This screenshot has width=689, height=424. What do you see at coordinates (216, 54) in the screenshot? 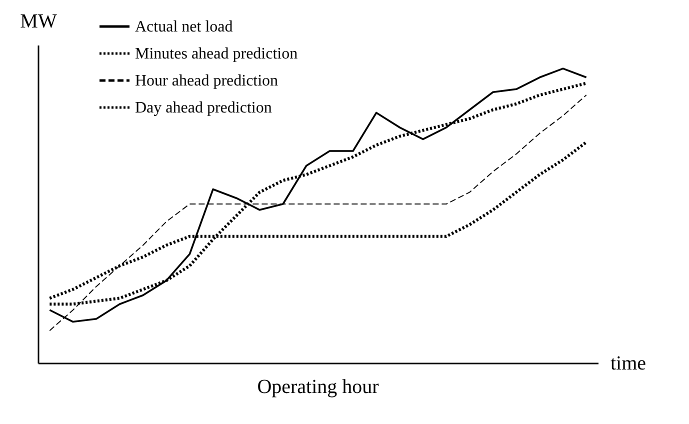
I see `legend-label: Minutes ahead prediction` at bounding box center [216, 54].